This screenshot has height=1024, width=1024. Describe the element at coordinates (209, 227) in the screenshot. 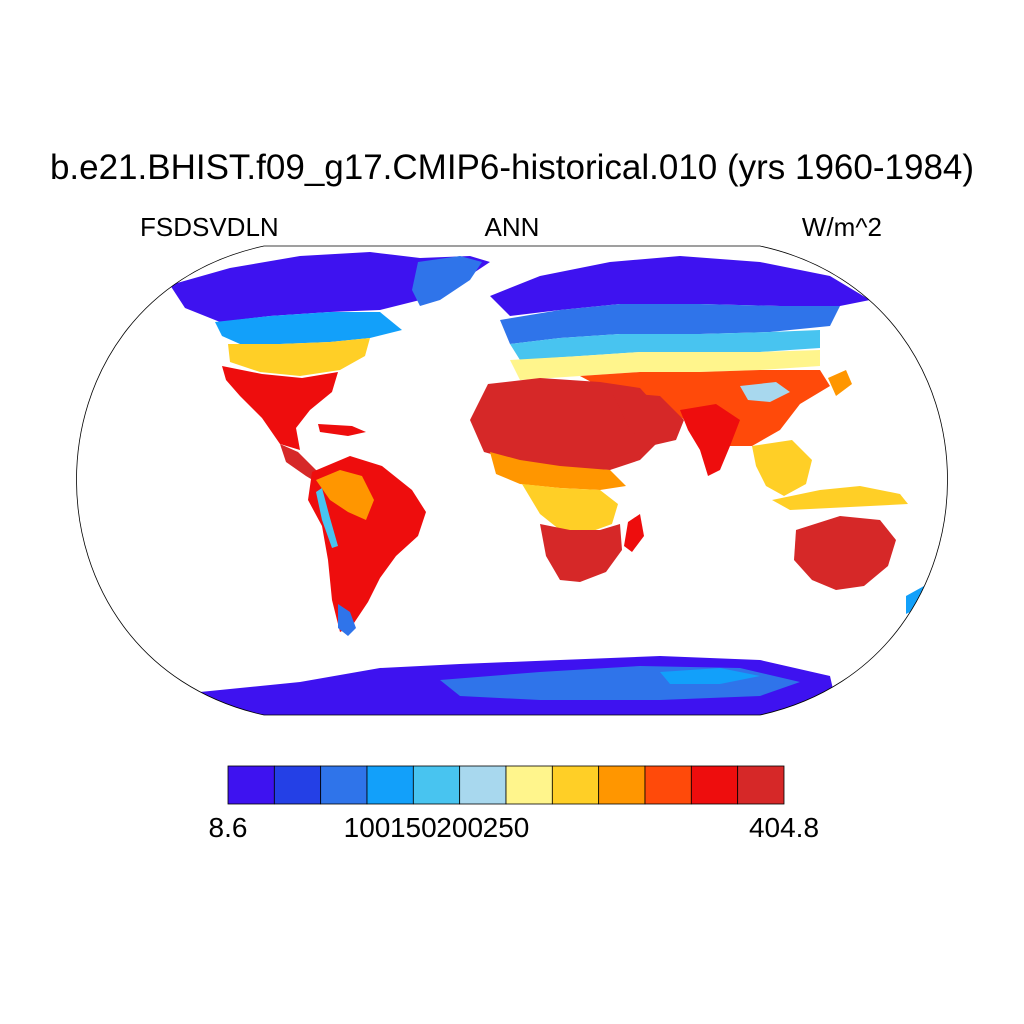

I see `variable-label: FSDSVDLN` at that location.